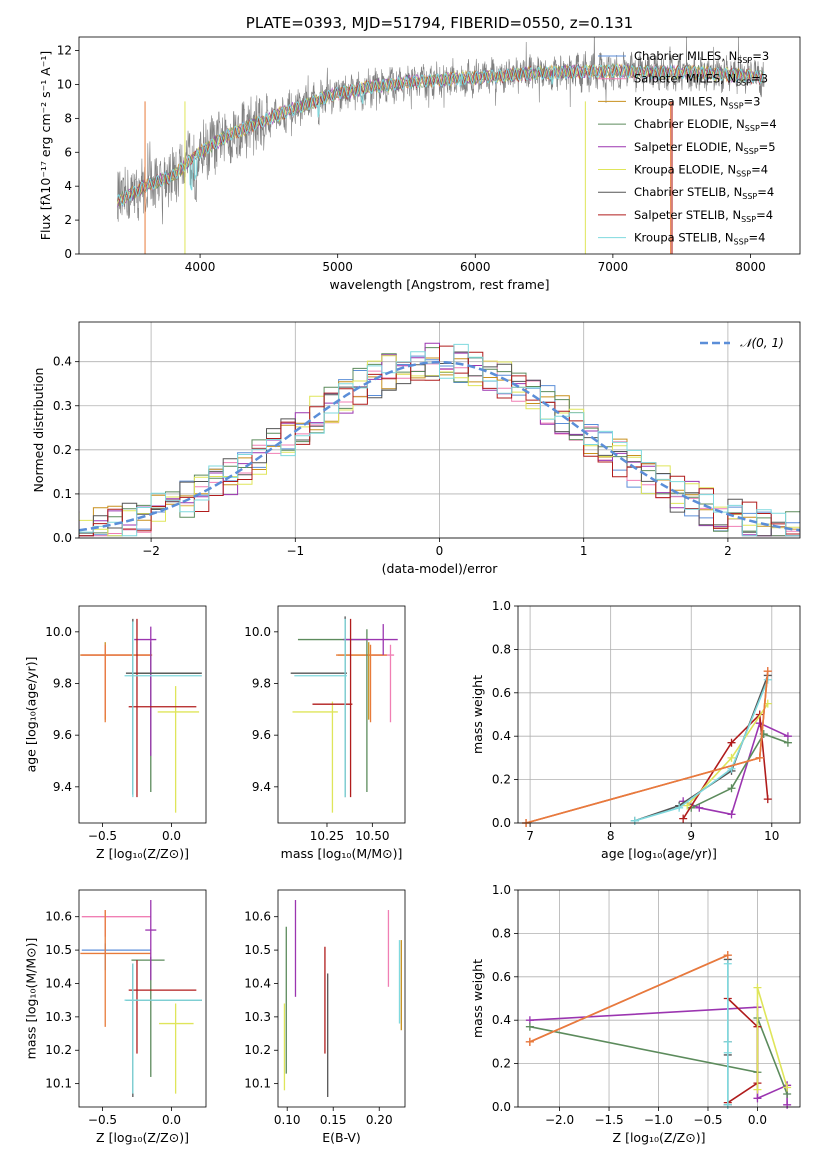 The height and width of the screenshot is (1170, 819). I want to click on legend-label: 𝒩(0, 1), so click(762, 343).